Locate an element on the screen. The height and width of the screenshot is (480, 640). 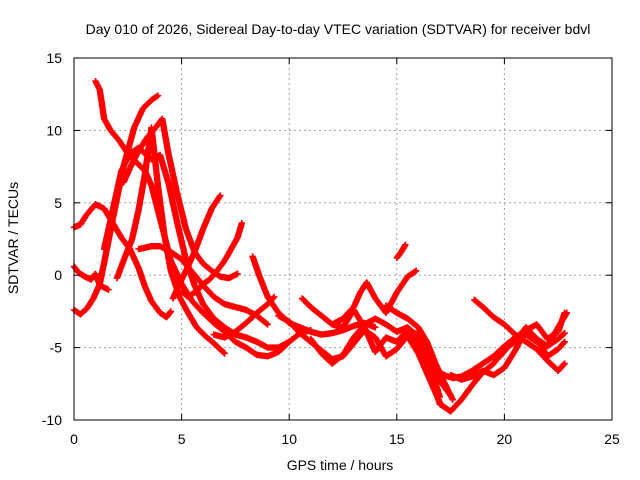
x-tick-label: 10 is located at coordinates (289, 439).